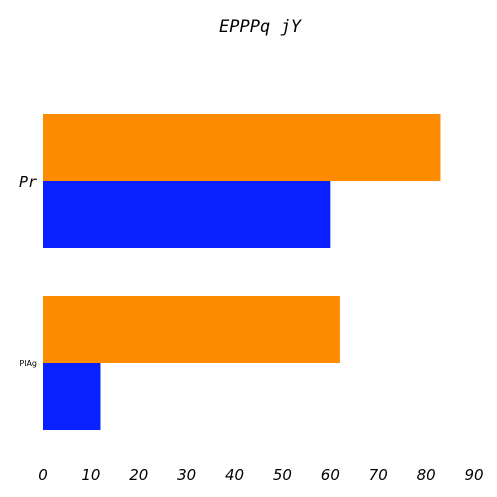 The width and height of the screenshot is (497, 497). What do you see at coordinates (28, 182) in the screenshot?
I see `category-label-pr: Pr` at bounding box center [28, 182].